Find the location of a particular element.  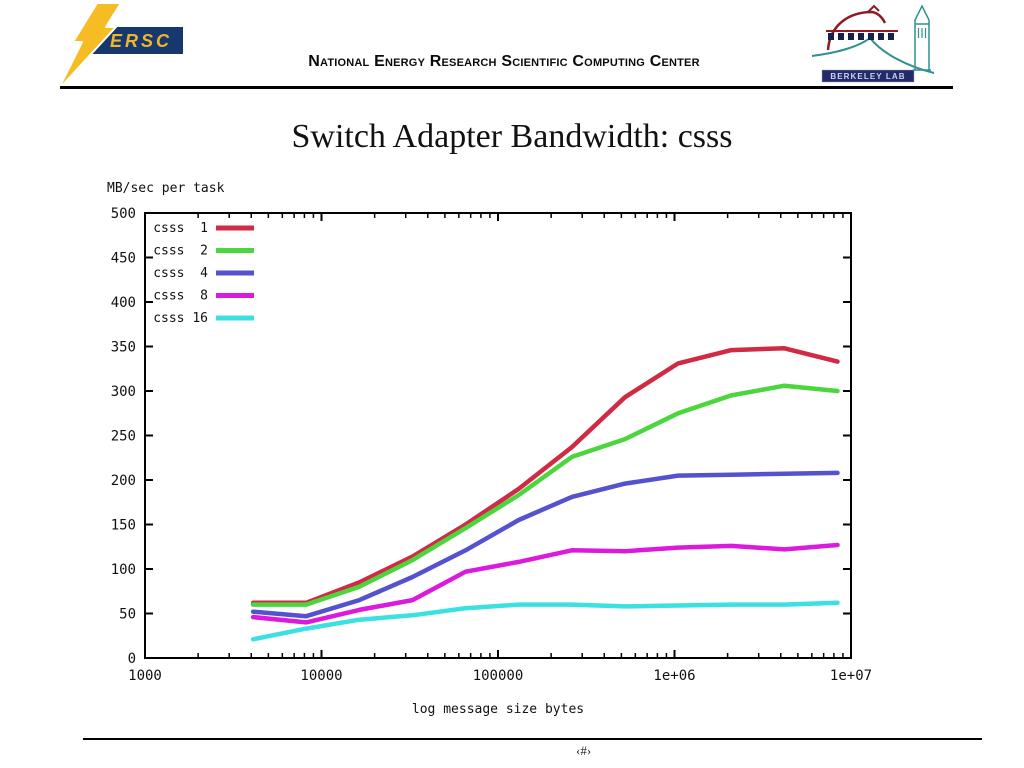

header-rule is located at coordinates (506, 87).